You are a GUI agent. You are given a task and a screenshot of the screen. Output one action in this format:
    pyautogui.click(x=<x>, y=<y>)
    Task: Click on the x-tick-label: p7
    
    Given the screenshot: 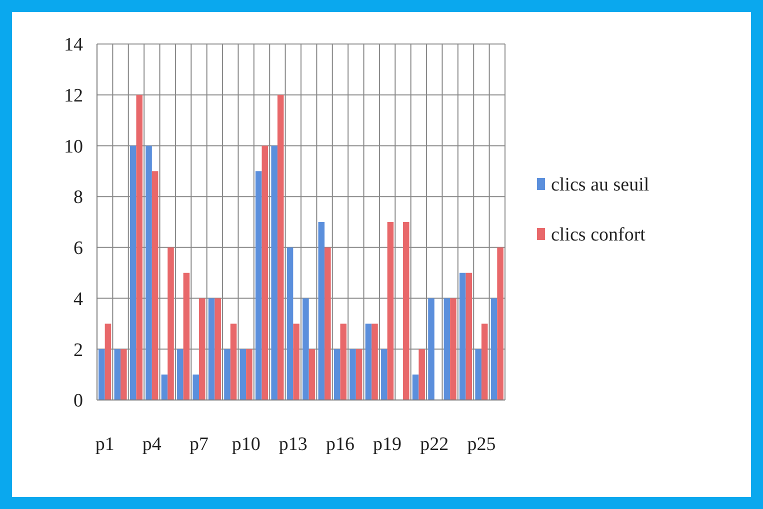 What is the action you would take?
    pyautogui.click(x=199, y=444)
    